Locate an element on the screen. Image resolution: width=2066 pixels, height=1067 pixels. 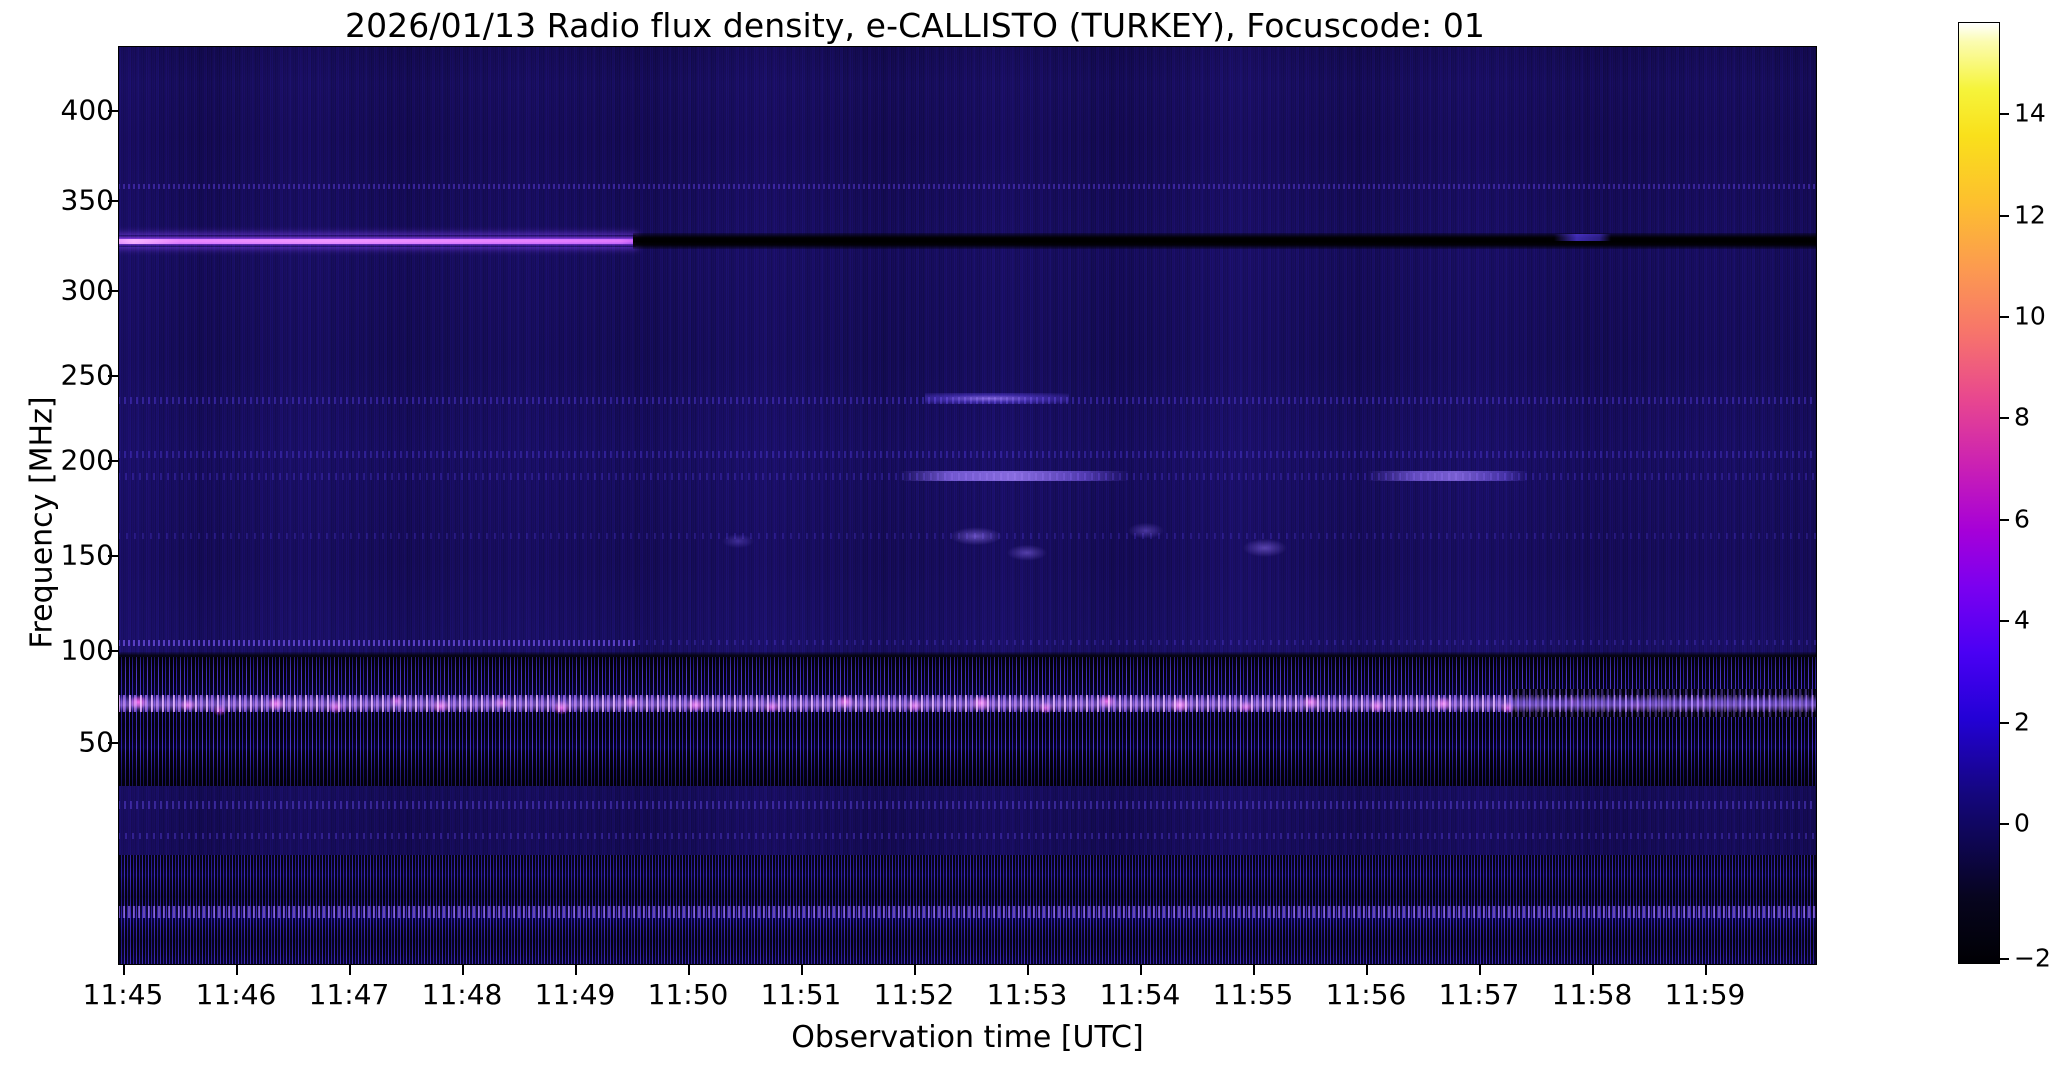
feature-carrier-388mhz-dropout is located at coordinates (1224, 241).